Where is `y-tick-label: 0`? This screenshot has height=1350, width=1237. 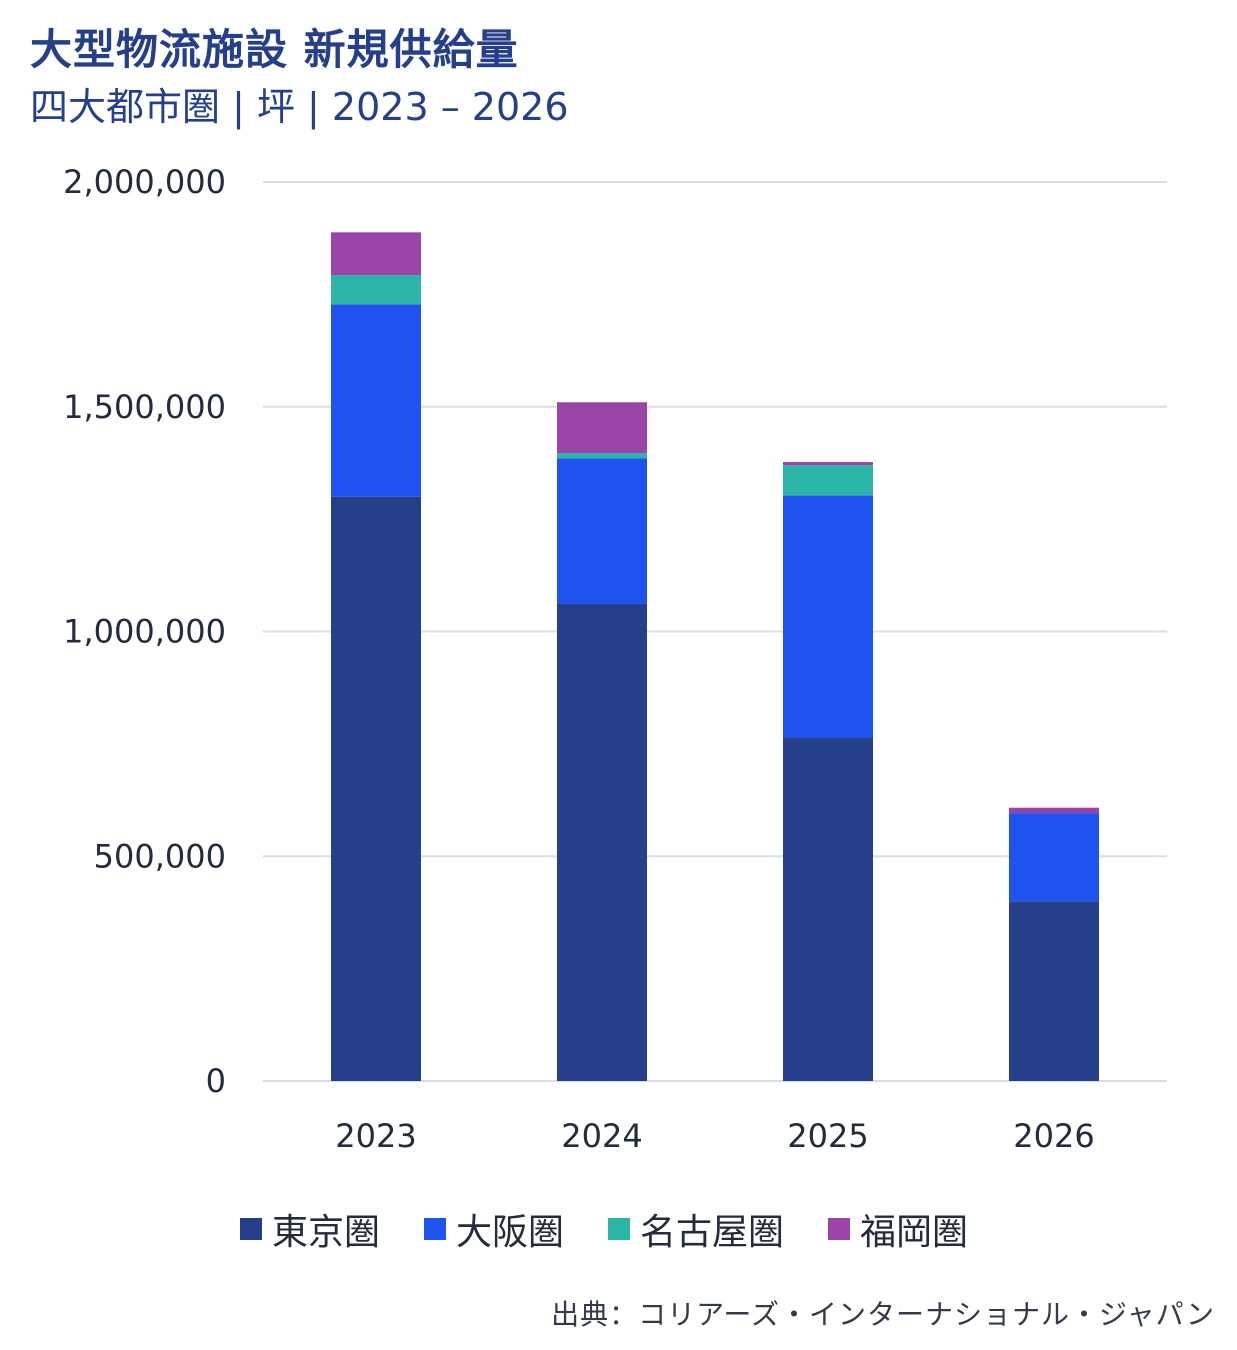 y-tick-label: 0 is located at coordinates (216, 1081).